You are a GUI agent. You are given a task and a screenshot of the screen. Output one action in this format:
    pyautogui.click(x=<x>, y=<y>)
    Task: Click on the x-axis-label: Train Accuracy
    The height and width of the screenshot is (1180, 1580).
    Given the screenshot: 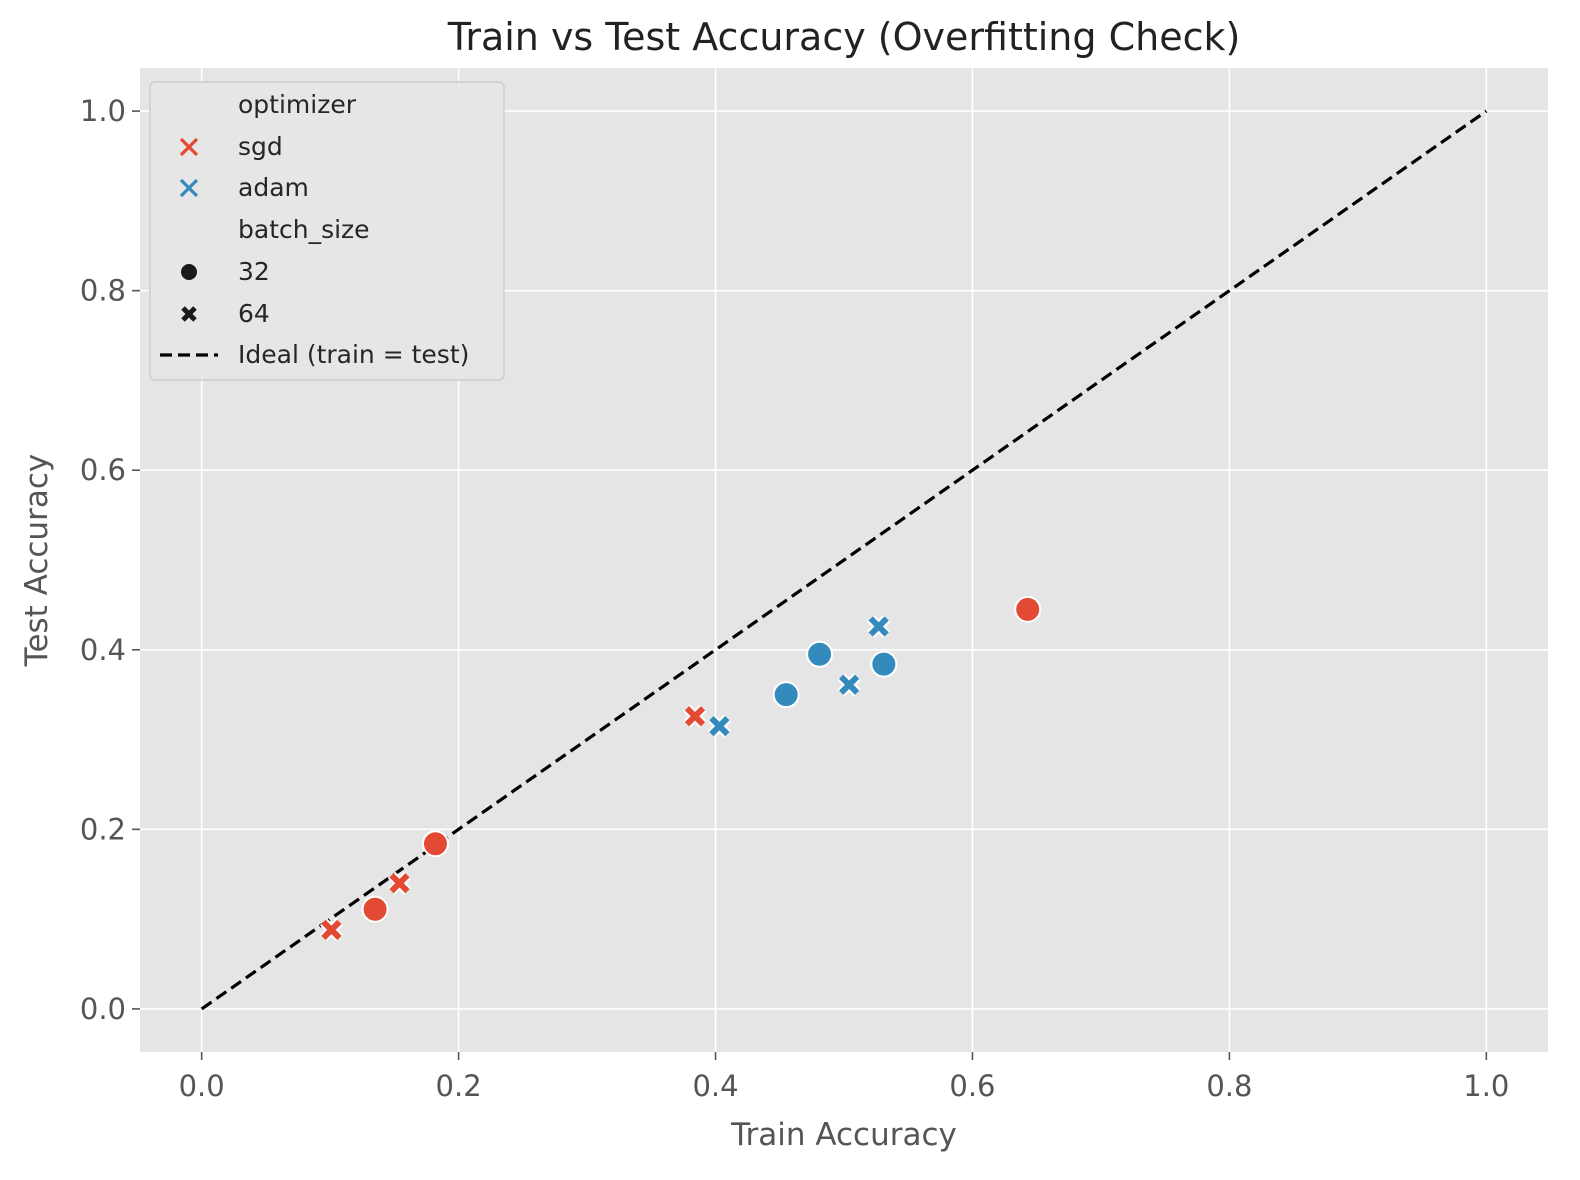 What is the action you would take?
    pyautogui.click(x=843, y=1135)
    